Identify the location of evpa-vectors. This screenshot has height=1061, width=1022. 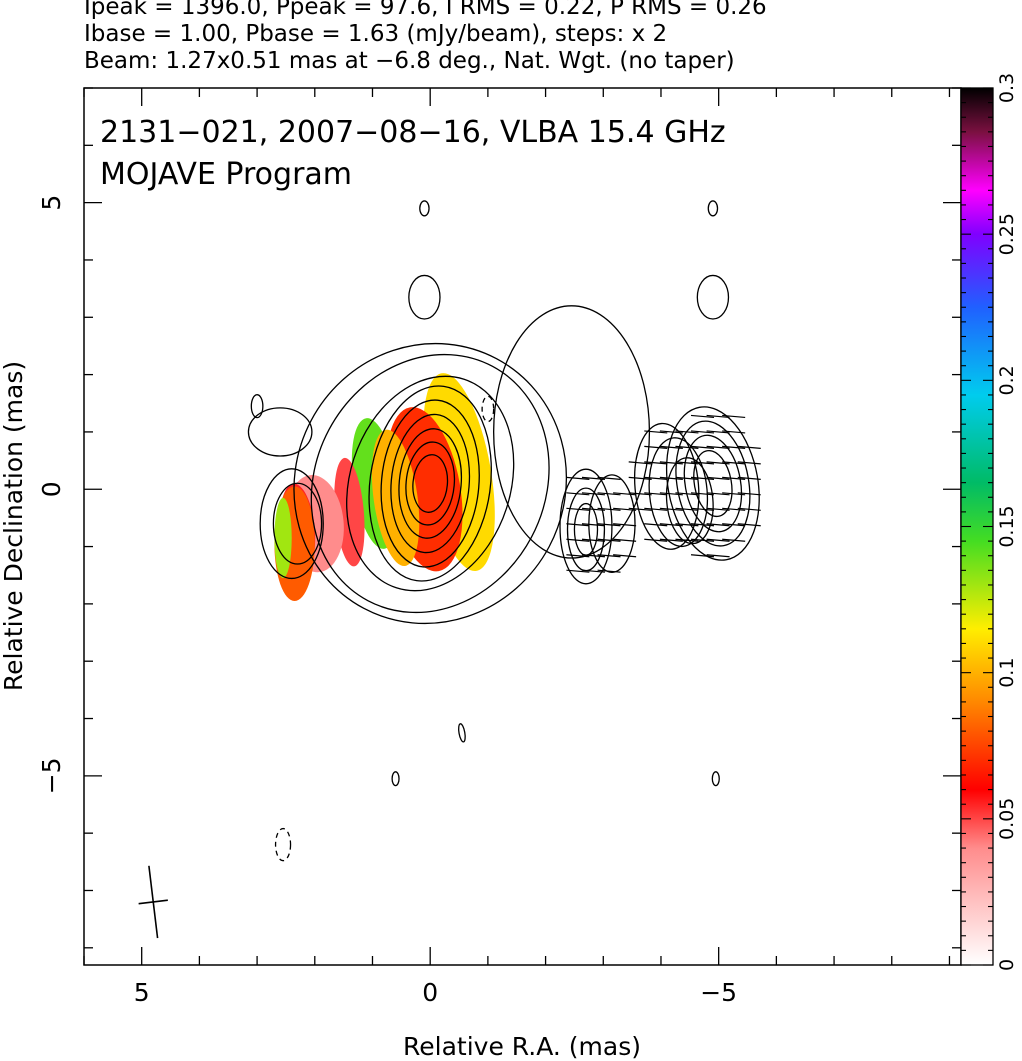
(663, 493).